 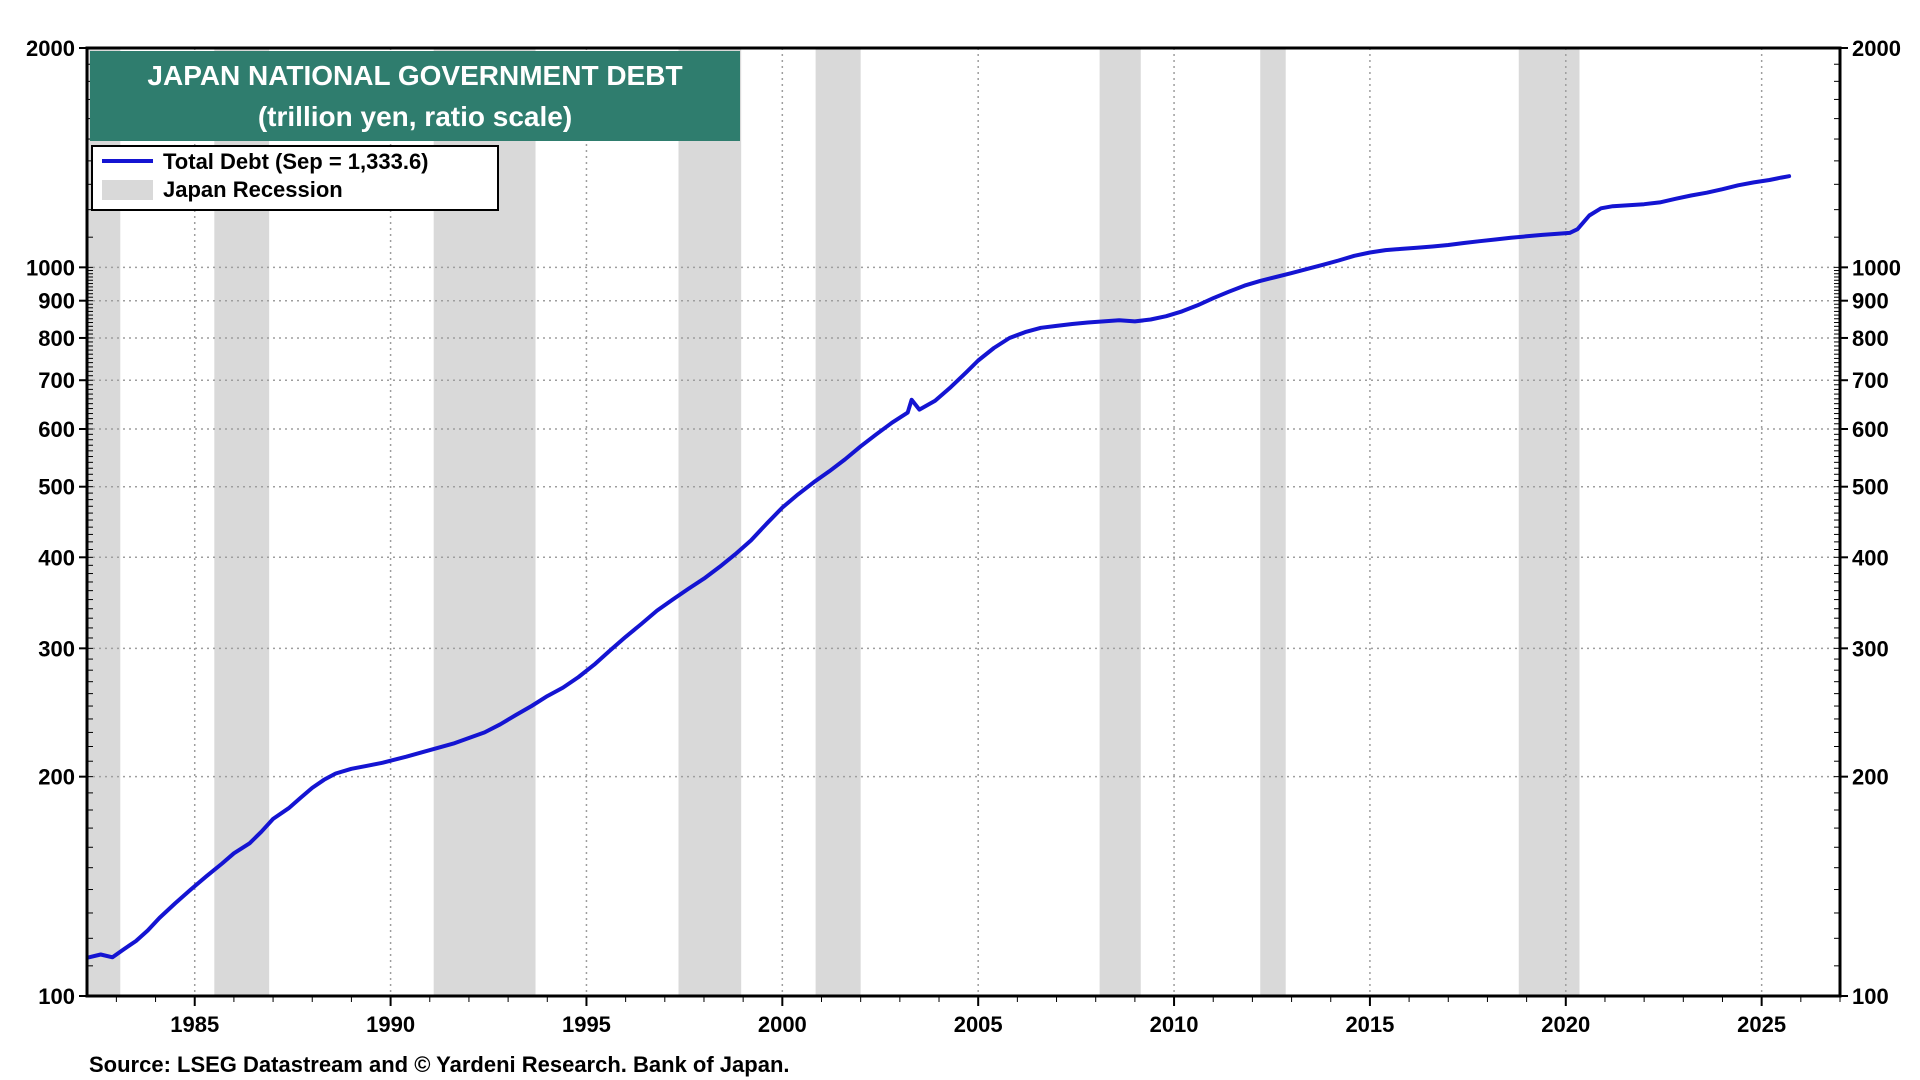 What do you see at coordinates (56, 429) in the screenshot?
I see `y-tick-label-left: 600` at bounding box center [56, 429].